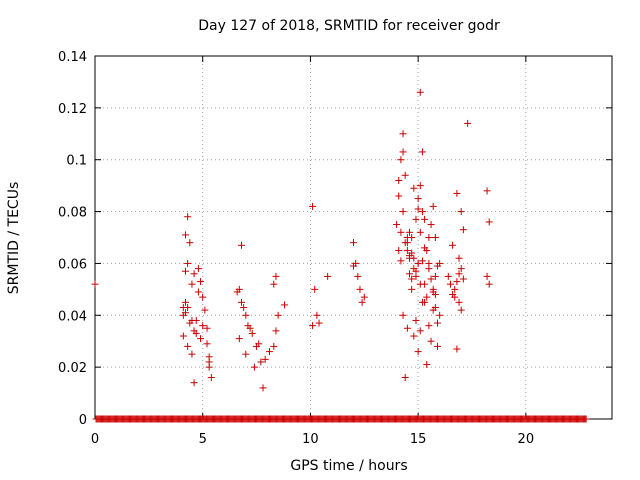 This screenshot has width=640, height=480. What do you see at coordinates (72, 368) in the screenshot?
I see `y-tick-label: 0.02` at bounding box center [72, 368].